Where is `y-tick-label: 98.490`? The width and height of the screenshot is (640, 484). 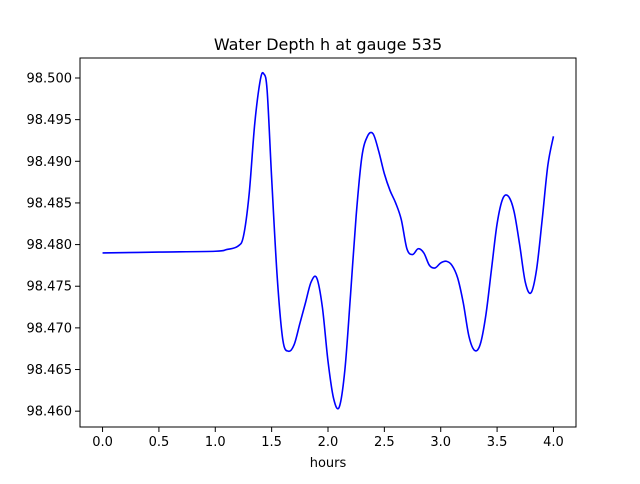 y-tick-label: 98.490 is located at coordinates (50, 162).